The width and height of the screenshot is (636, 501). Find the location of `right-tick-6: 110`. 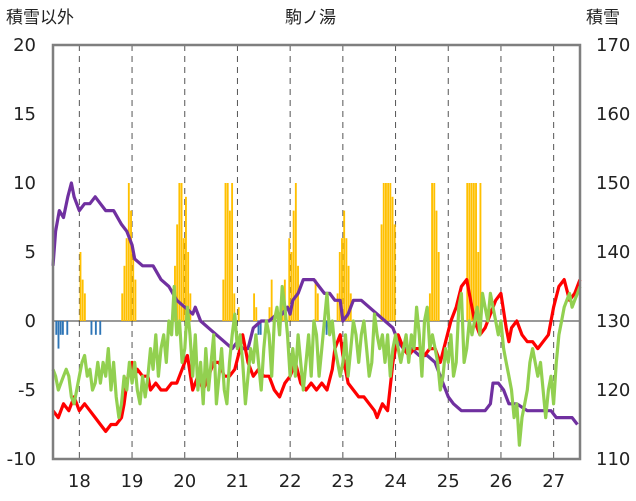

right-tick-6: 110 is located at coordinates (613, 459).